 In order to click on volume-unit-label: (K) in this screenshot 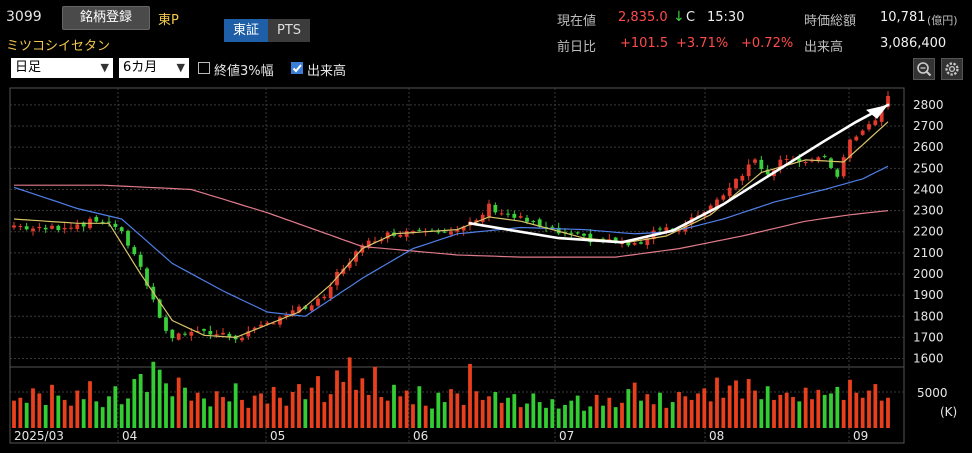, I will do `click(948, 412)`.